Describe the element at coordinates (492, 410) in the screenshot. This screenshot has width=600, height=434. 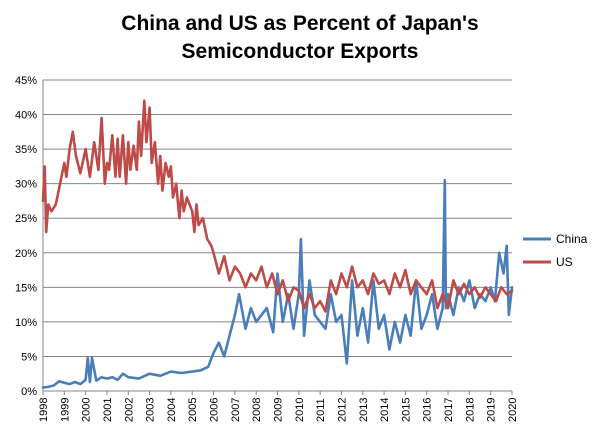
I see `x-tick-label: 2019` at that location.